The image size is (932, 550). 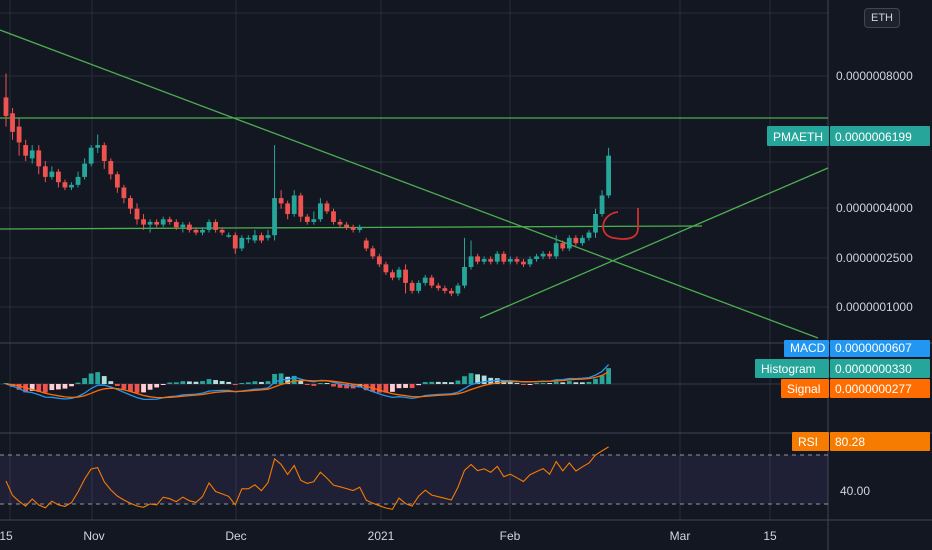 What do you see at coordinates (770, 536) in the screenshot?
I see `time-tick-label: 15` at bounding box center [770, 536].